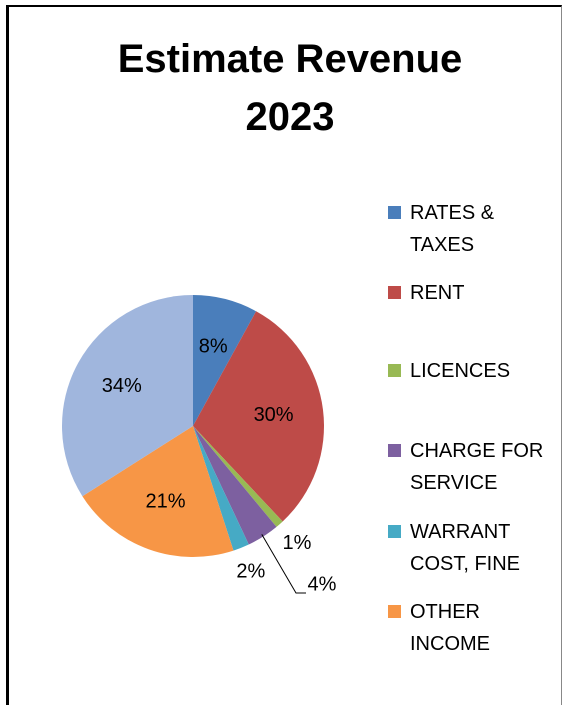  Describe the element at coordinates (290, 88) in the screenshot. I see `chart-title: Estimate Revenue 2023` at that location.